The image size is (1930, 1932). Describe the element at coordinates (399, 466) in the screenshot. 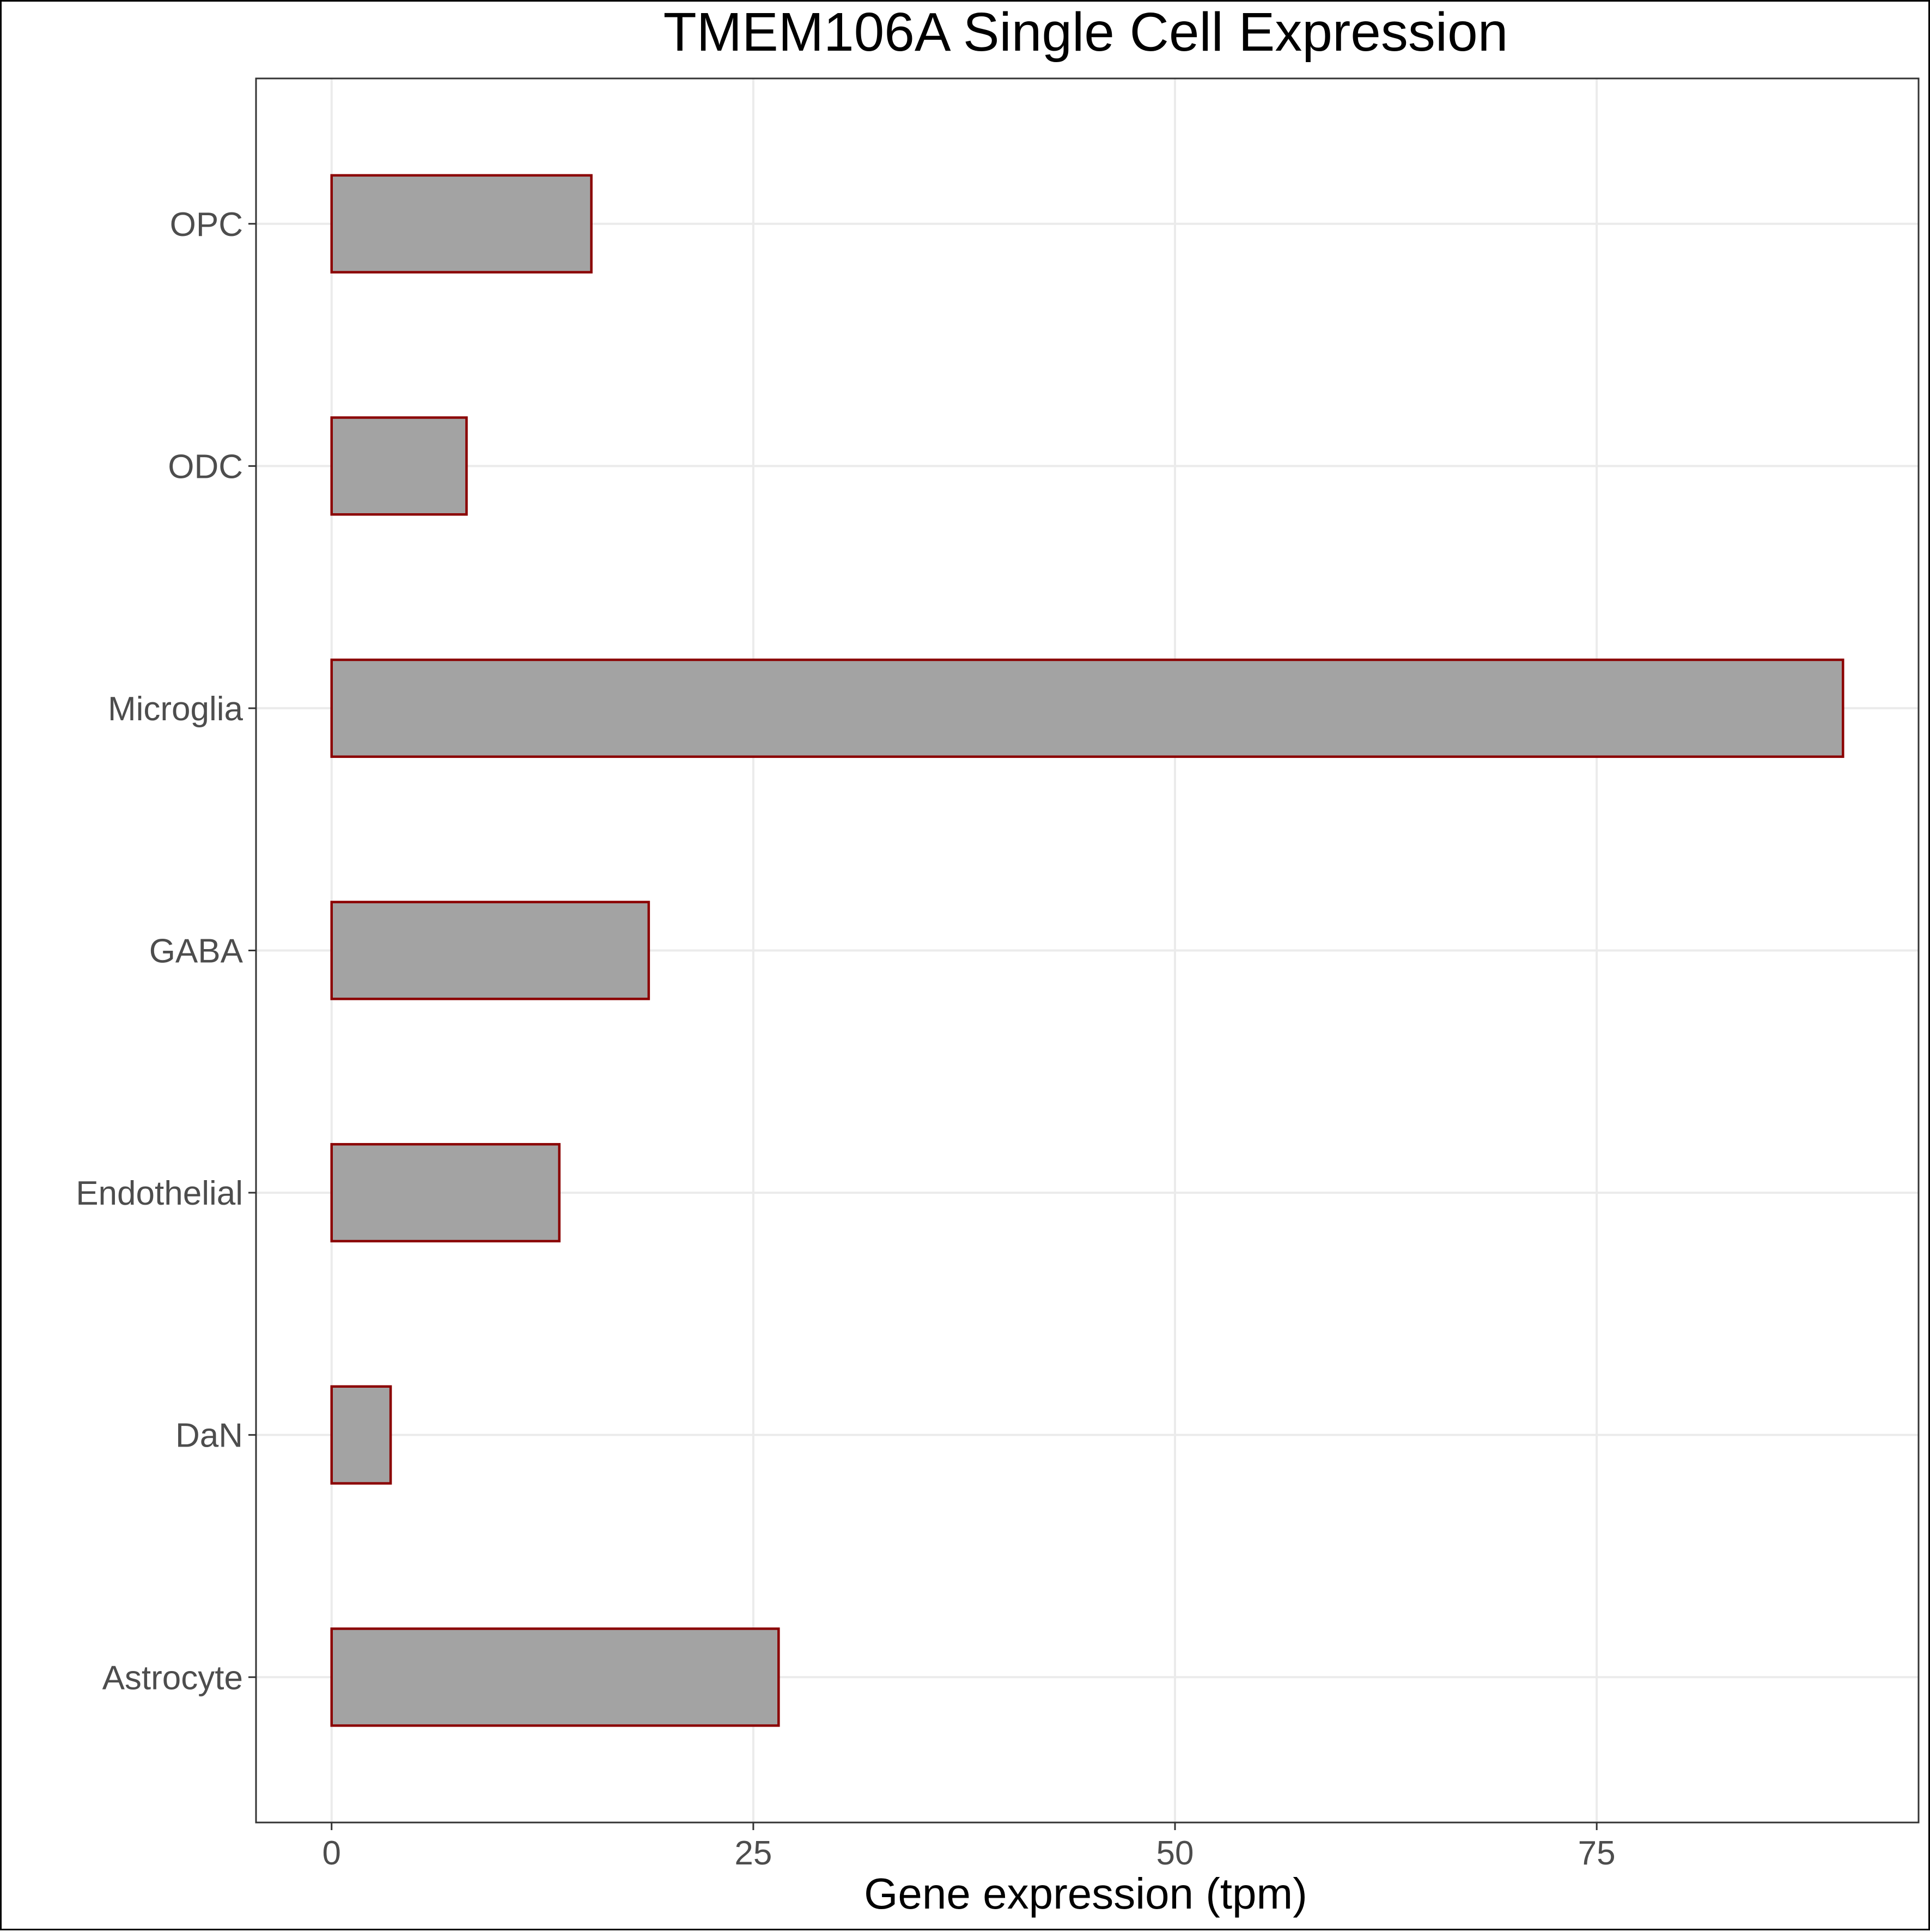

I see `bar-odc` at that location.